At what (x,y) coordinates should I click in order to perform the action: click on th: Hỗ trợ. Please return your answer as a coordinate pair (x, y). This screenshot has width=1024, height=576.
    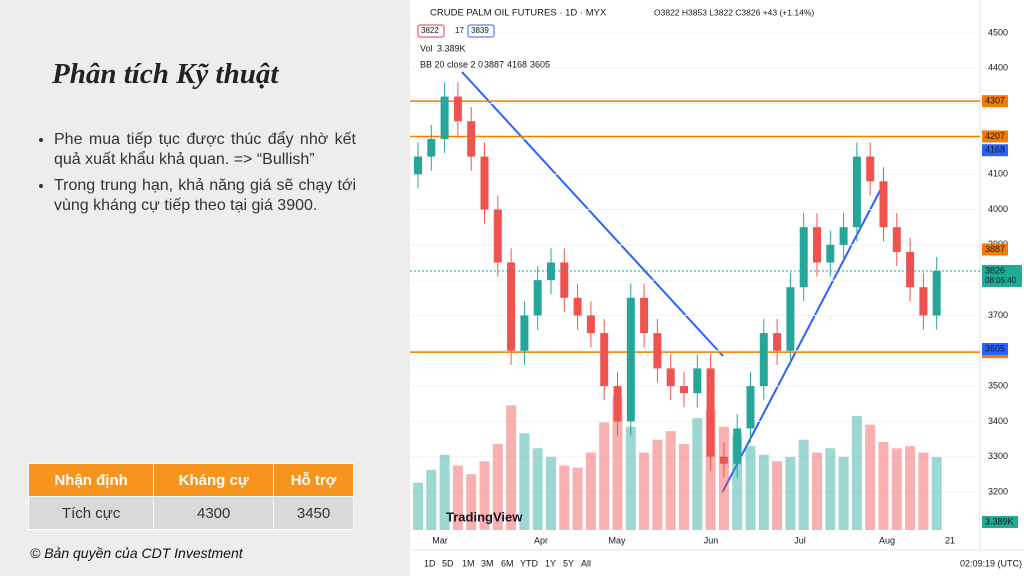
    Looking at the image, I should click on (313, 480).